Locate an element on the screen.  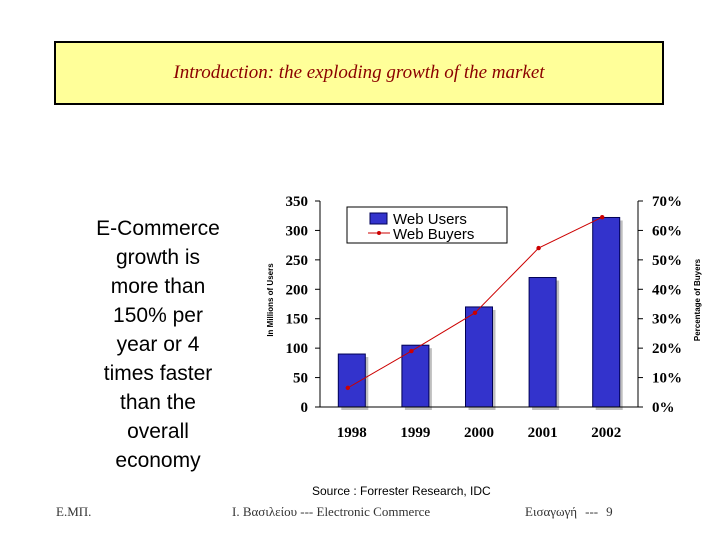
bar-web-users-2002 is located at coordinates (606, 312).